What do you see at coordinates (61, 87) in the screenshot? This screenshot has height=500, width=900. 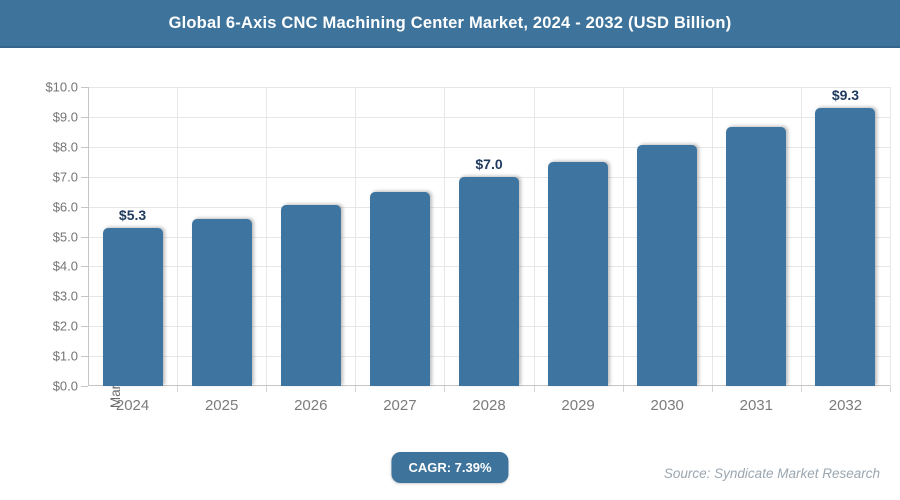 I see `y-tick-label: $10.0` at bounding box center [61, 87].